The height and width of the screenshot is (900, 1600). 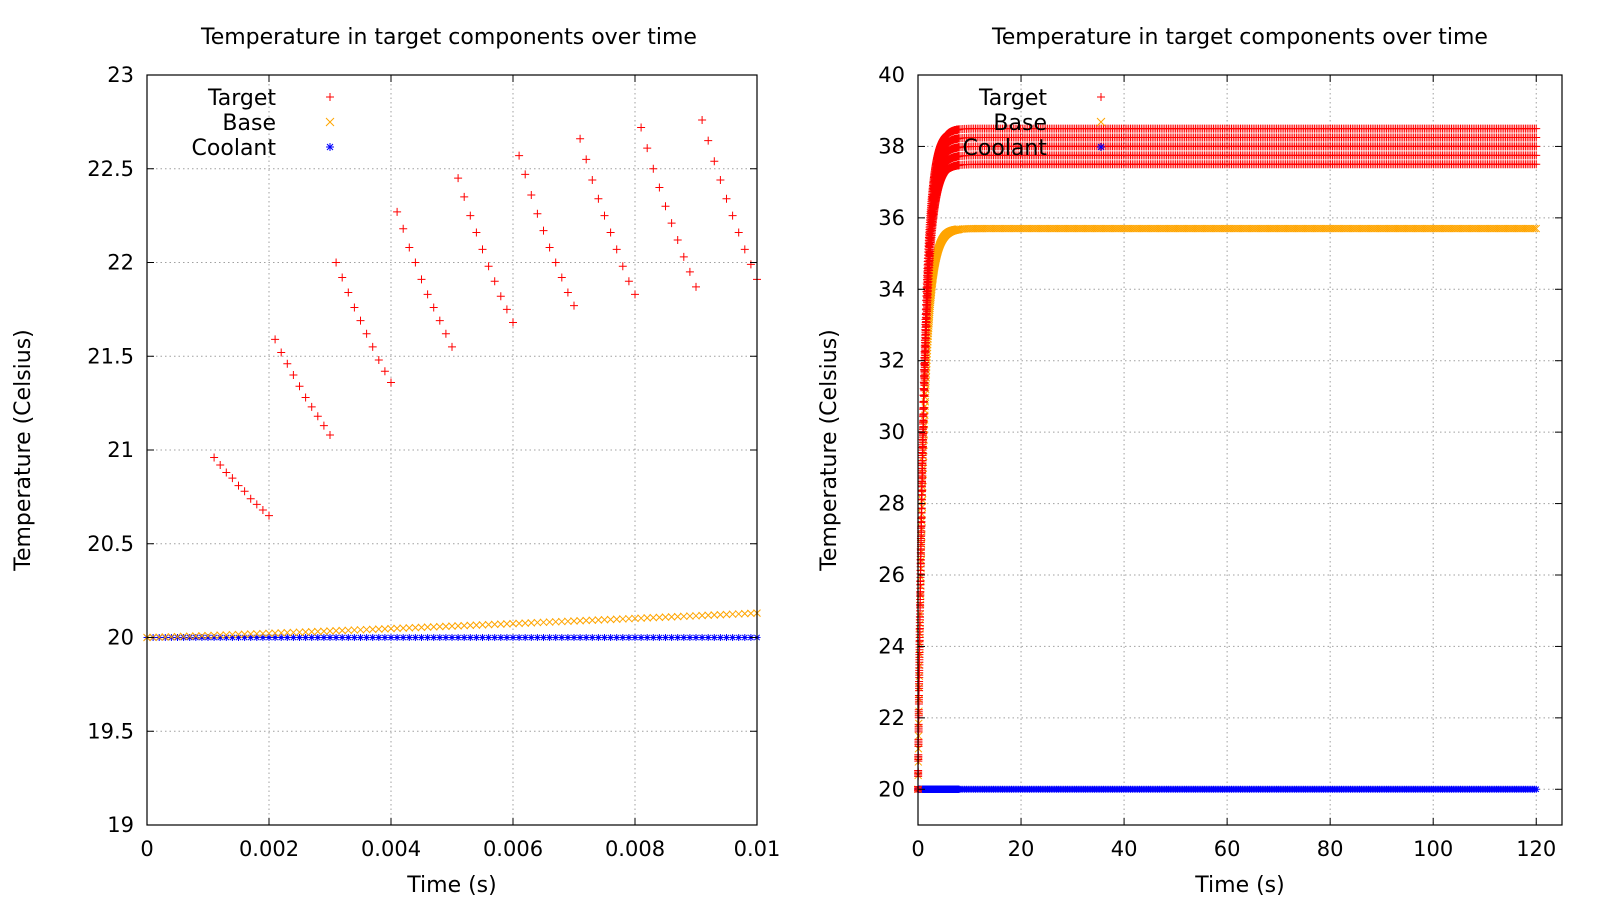 What do you see at coordinates (110, 169) in the screenshot?
I see `y-tick-label: 22.5` at bounding box center [110, 169].